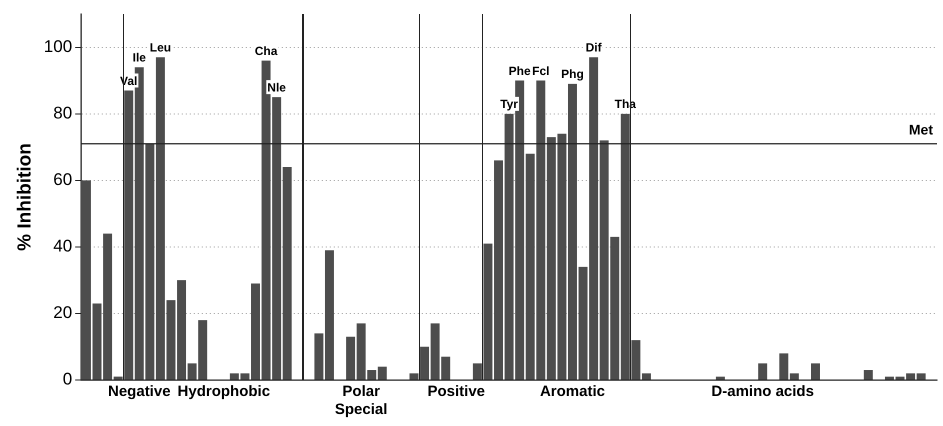  I want to click on data-label: Ile, so click(139, 57).